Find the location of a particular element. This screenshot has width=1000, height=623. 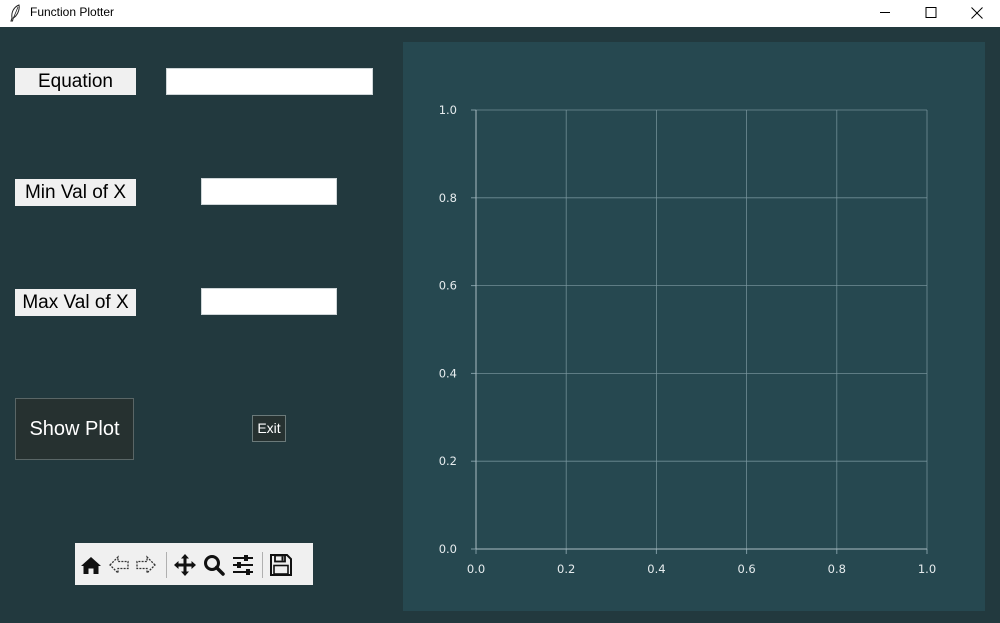

equation-label: Equation is located at coordinates (75, 81).